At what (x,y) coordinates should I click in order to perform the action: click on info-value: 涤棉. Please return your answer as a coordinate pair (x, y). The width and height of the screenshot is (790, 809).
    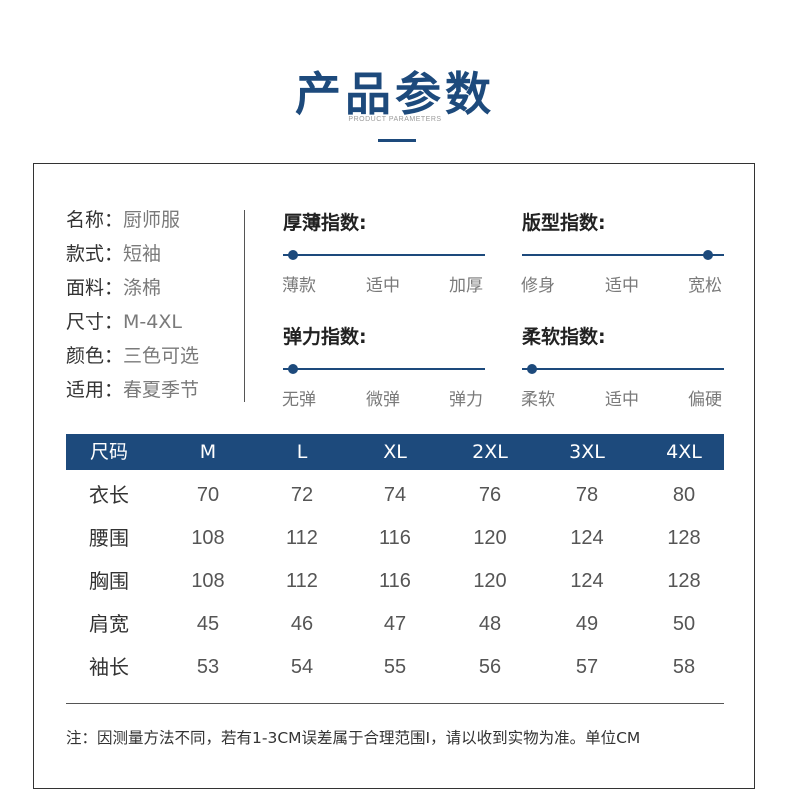
    Looking at the image, I should click on (142, 288).